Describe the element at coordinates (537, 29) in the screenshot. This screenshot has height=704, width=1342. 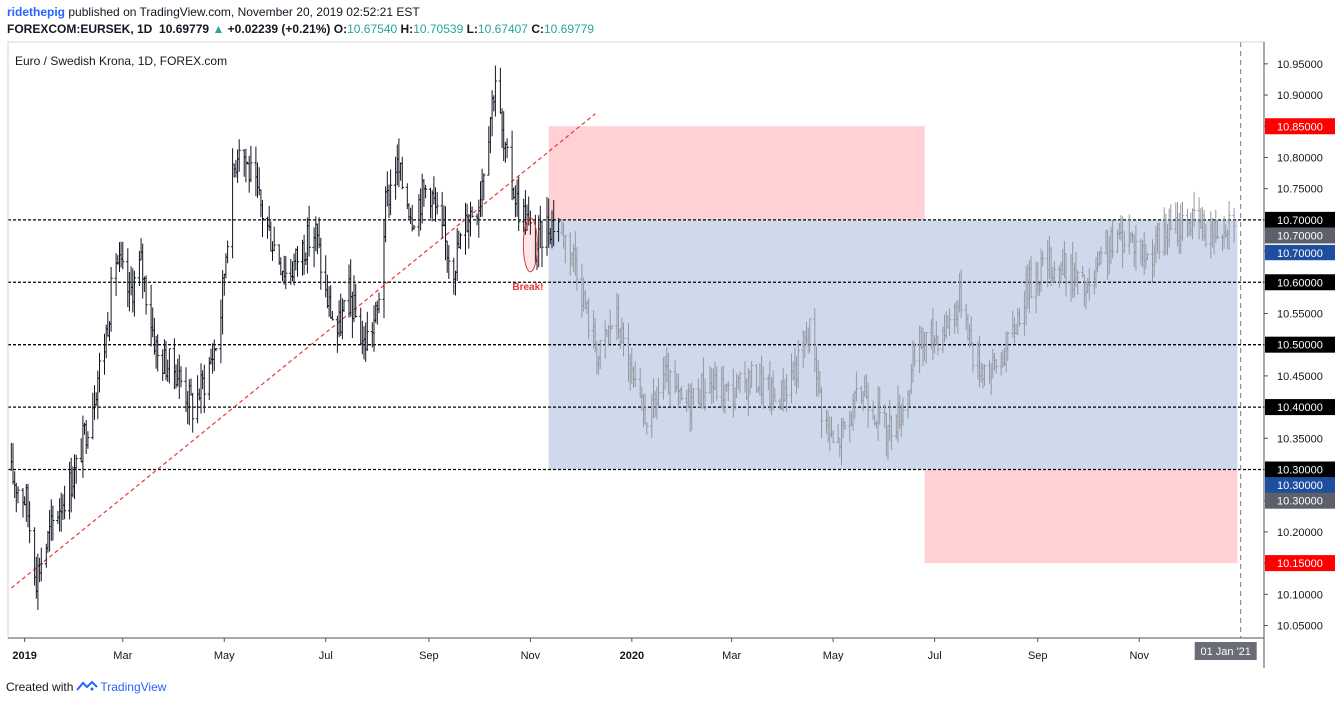
I see `close-label: C:` at that location.